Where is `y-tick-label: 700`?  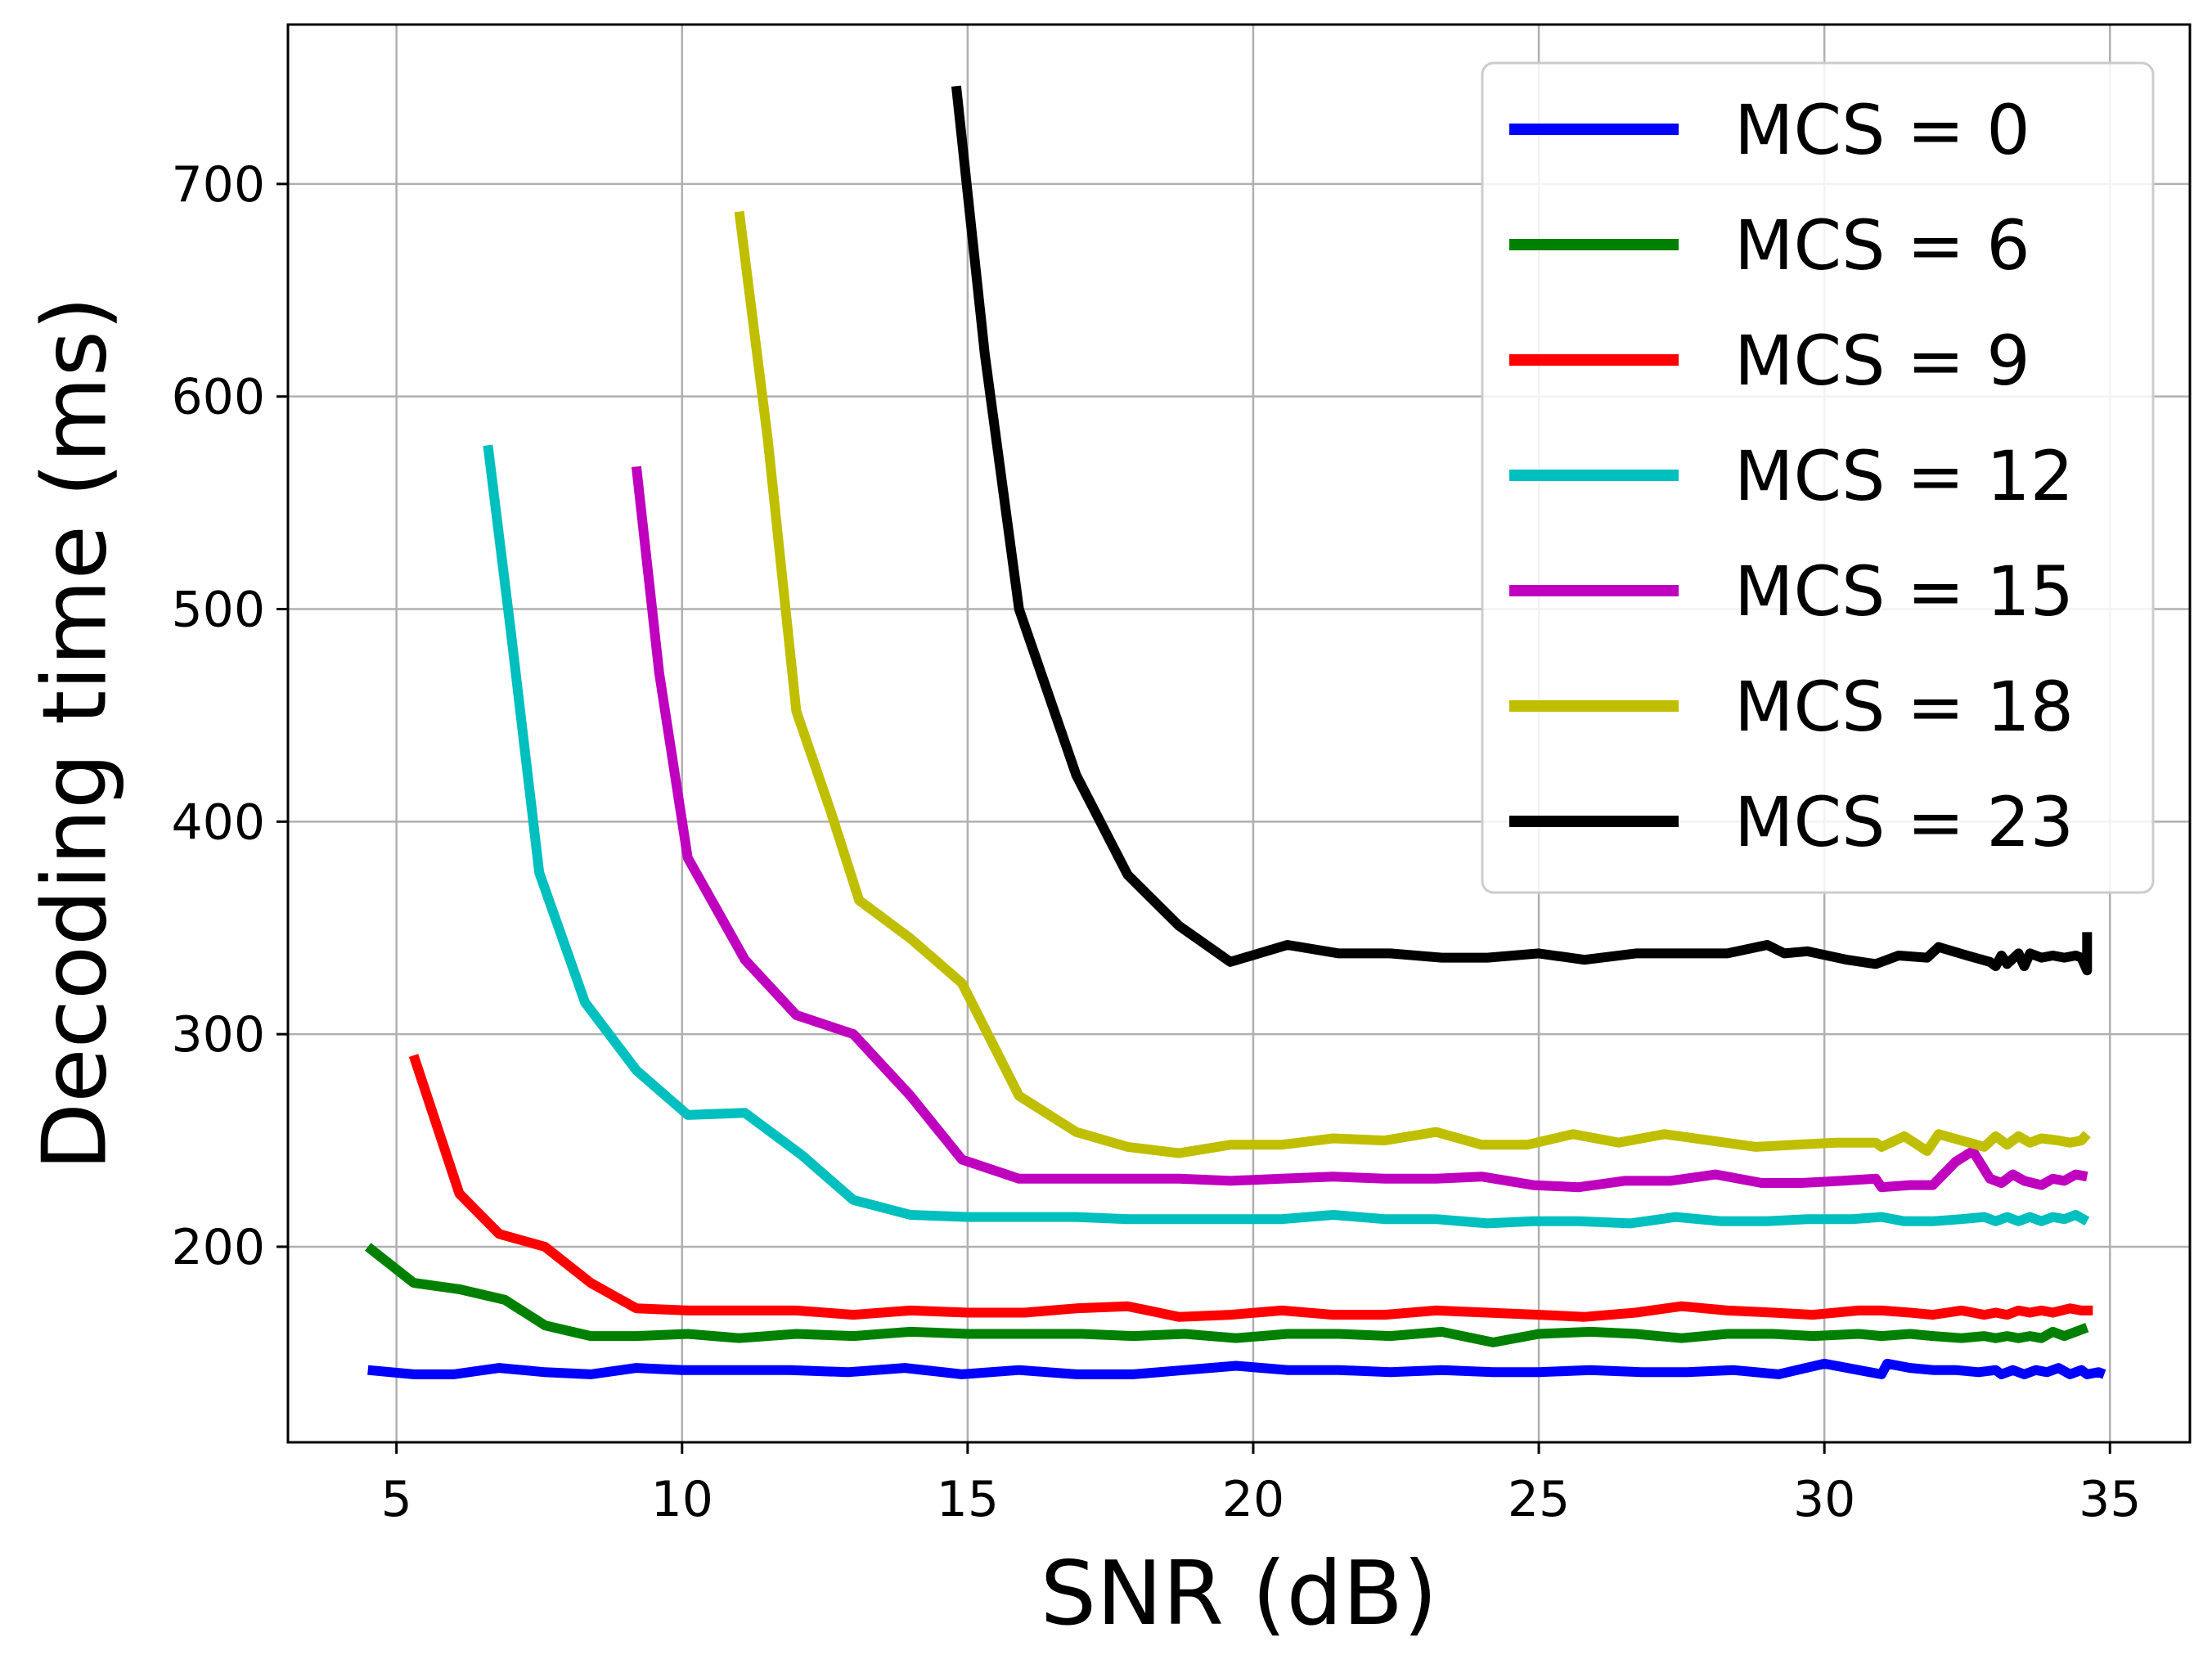
y-tick-label: 700 is located at coordinates (218, 185).